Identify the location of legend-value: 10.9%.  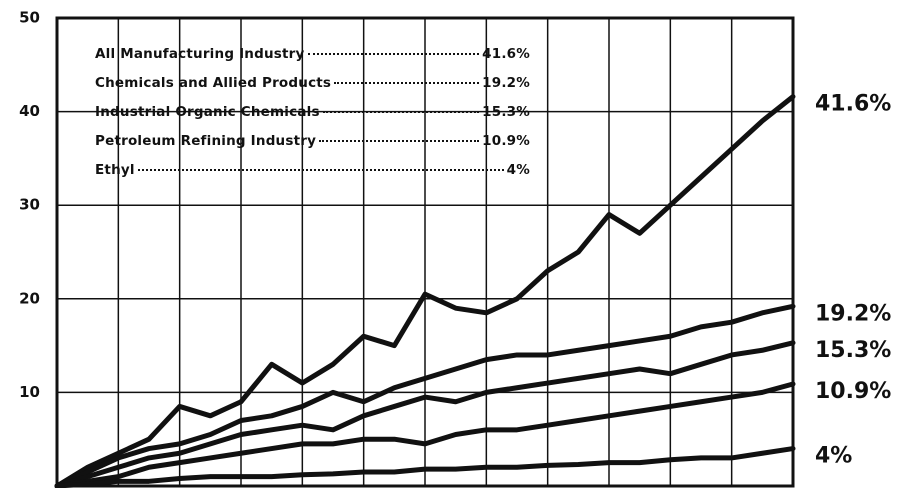
(506, 141).